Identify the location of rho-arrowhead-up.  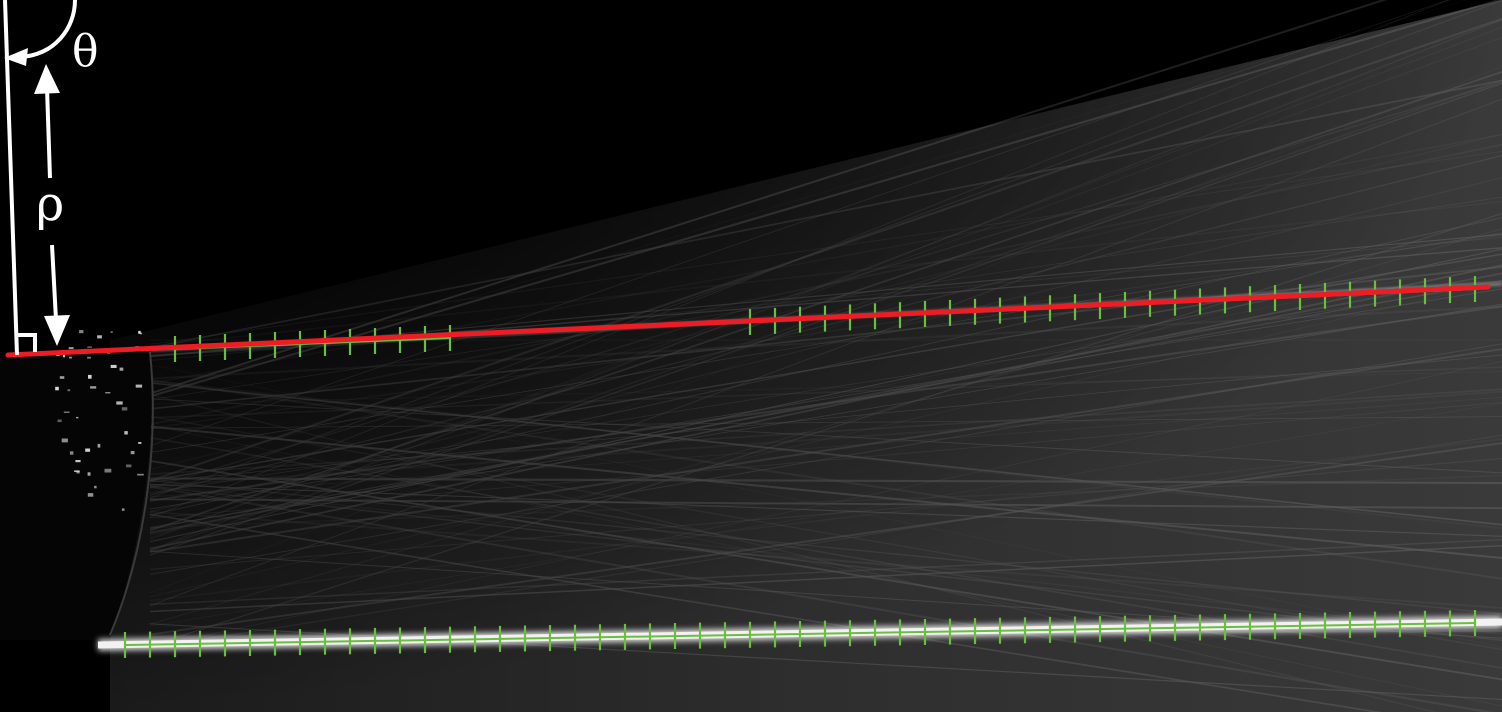
(47, 79).